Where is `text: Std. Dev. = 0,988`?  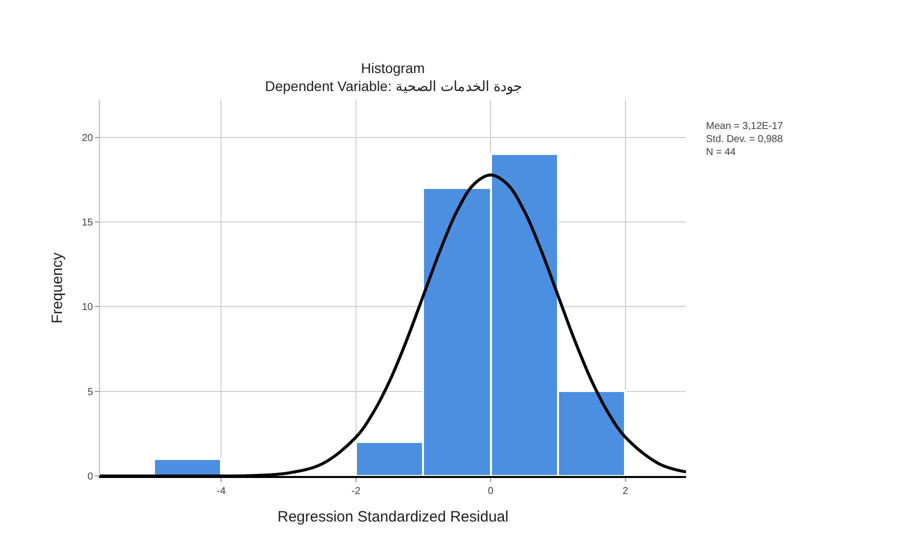 text: Std. Dev. = 0,988 is located at coordinates (745, 139).